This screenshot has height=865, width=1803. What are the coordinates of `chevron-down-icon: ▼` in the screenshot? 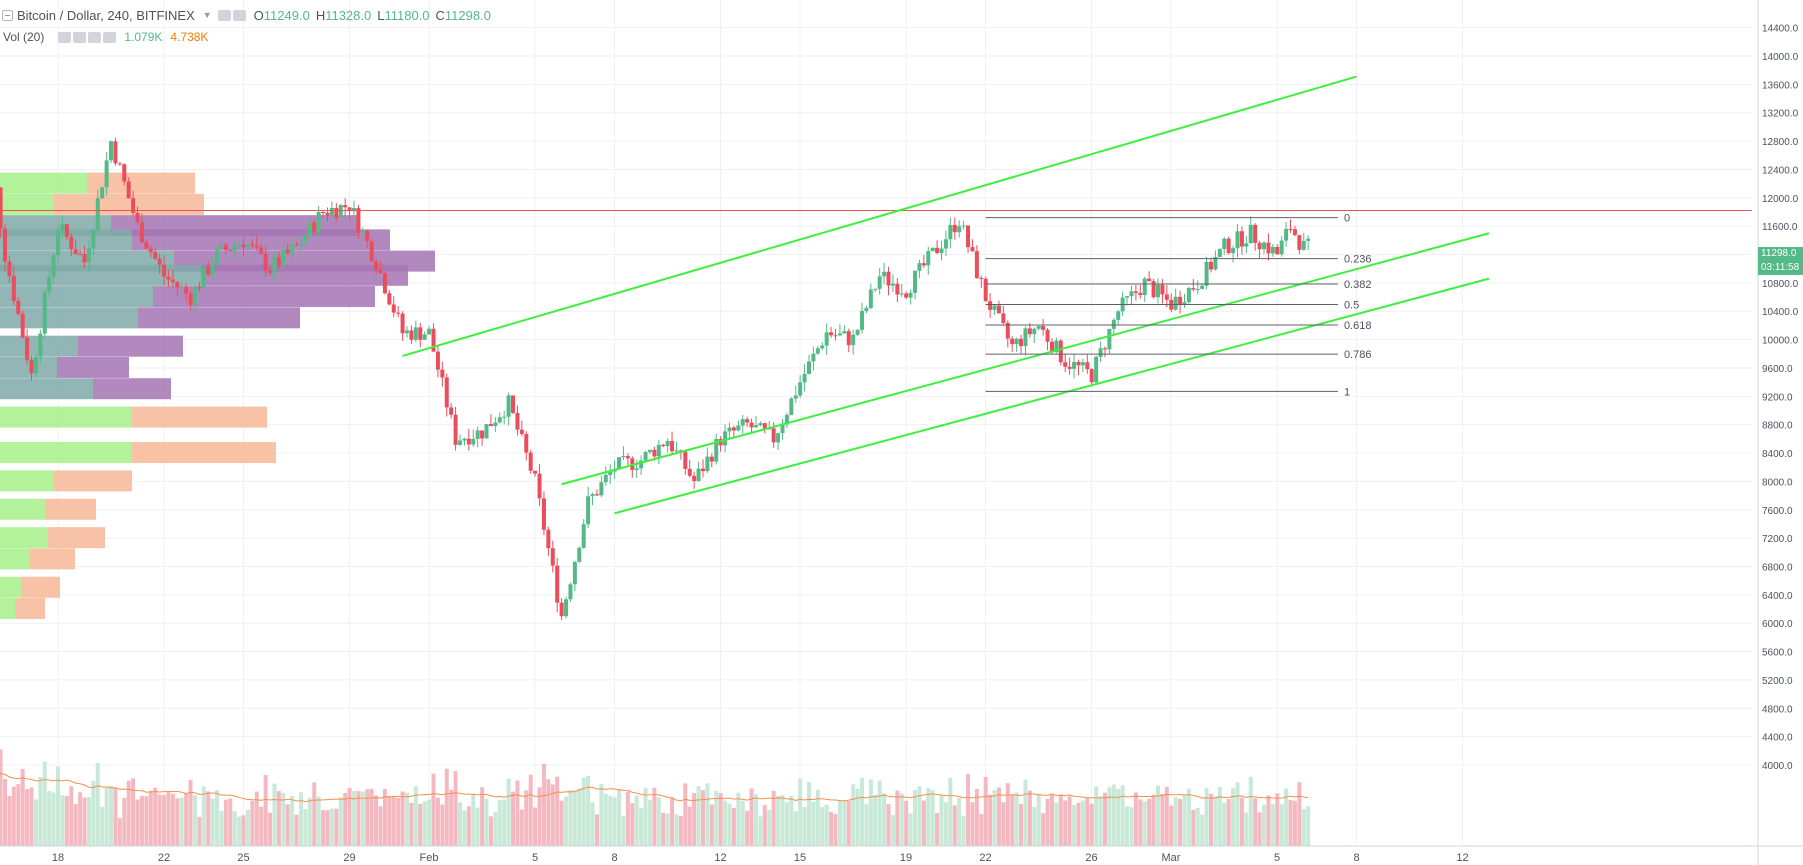 It's located at (207, 15).